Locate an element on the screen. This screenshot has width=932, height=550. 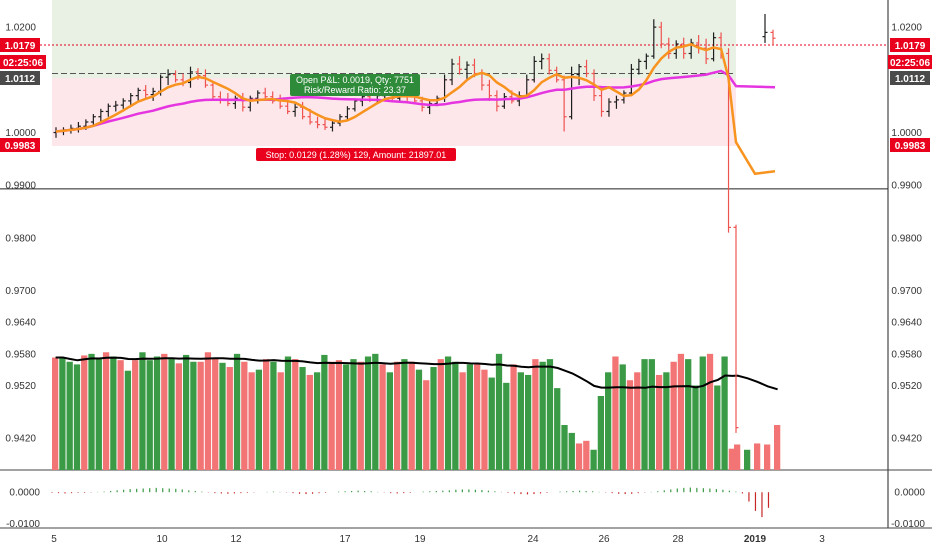
osc-tick-label: -0.0100 is located at coordinates (908, 524).